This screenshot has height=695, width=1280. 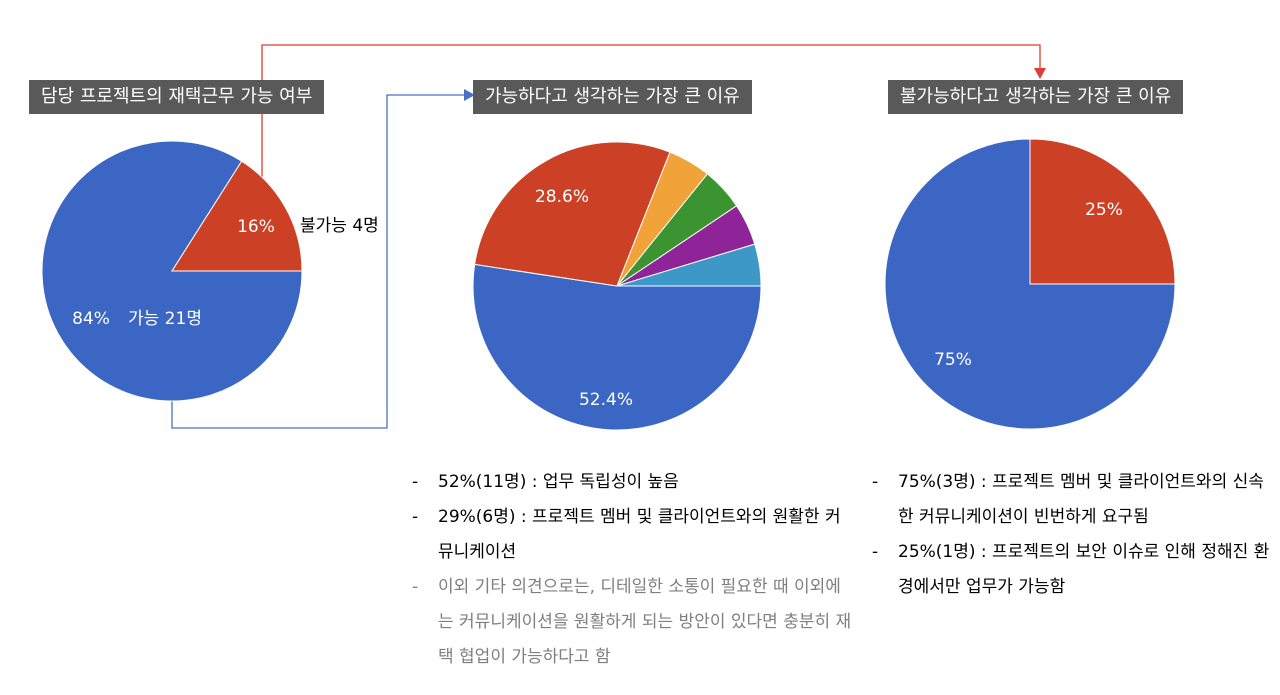 I want to click on chart-title-possible-reasons: 가능하다고 생각하는 가장 큰 이유, so click(x=612, y=97).